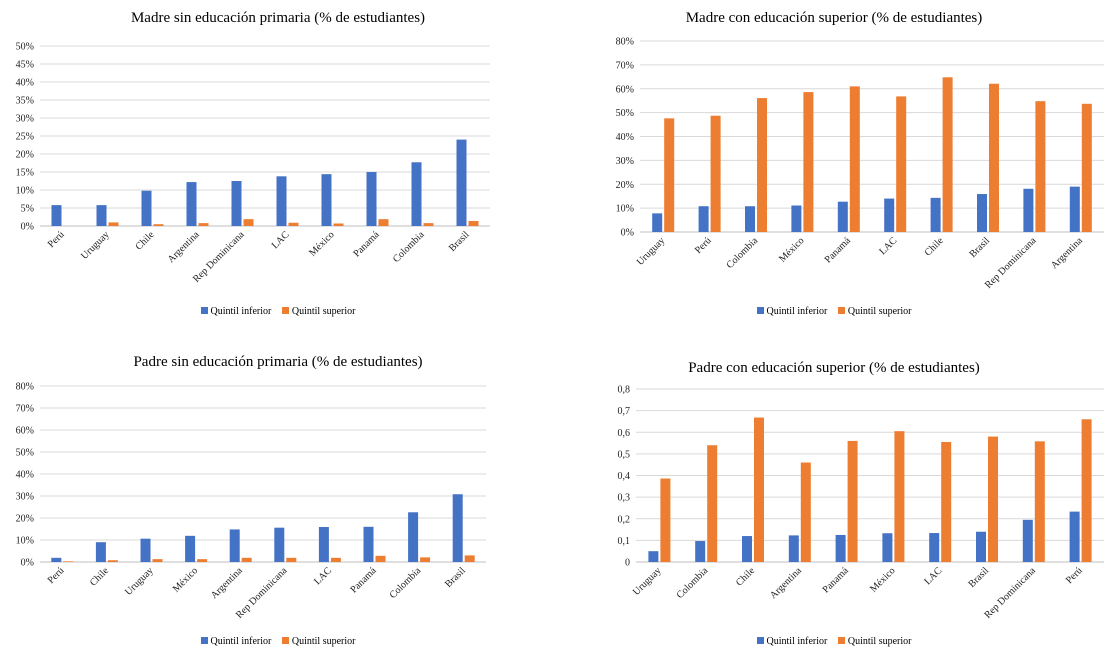 The image size is (1112, 648). Describe the element at coordinates (25, 173) in the screenshot. I see `y-tick-label: 15%` at that location.